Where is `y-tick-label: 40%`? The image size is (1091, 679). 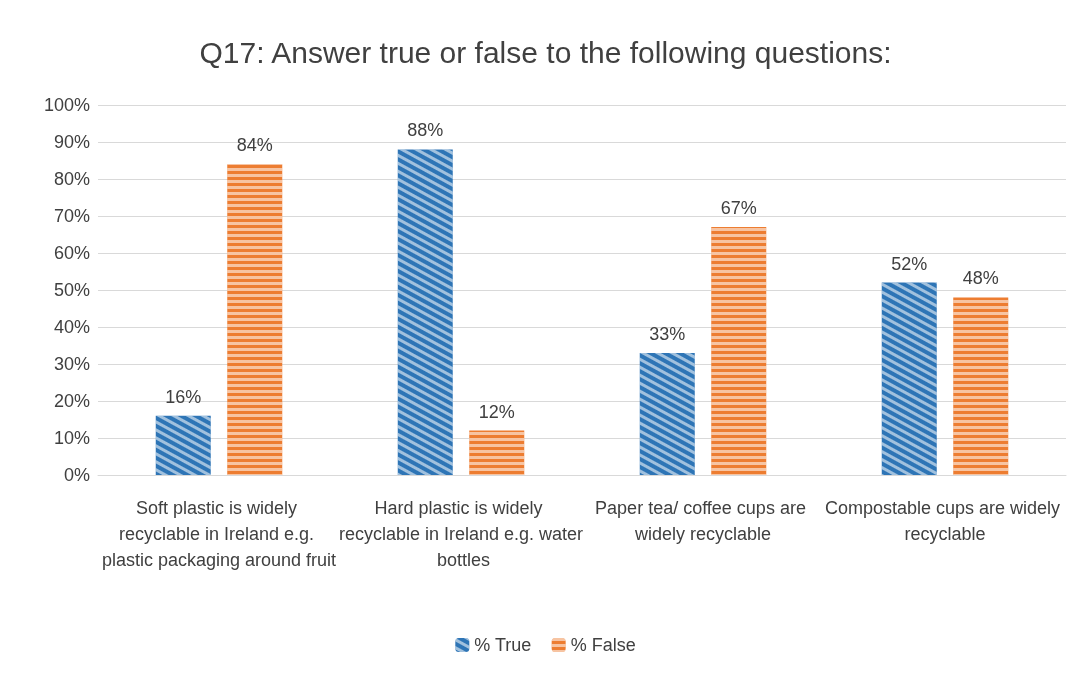
y-tick-label: 40% is located at coordinates (71, 327).